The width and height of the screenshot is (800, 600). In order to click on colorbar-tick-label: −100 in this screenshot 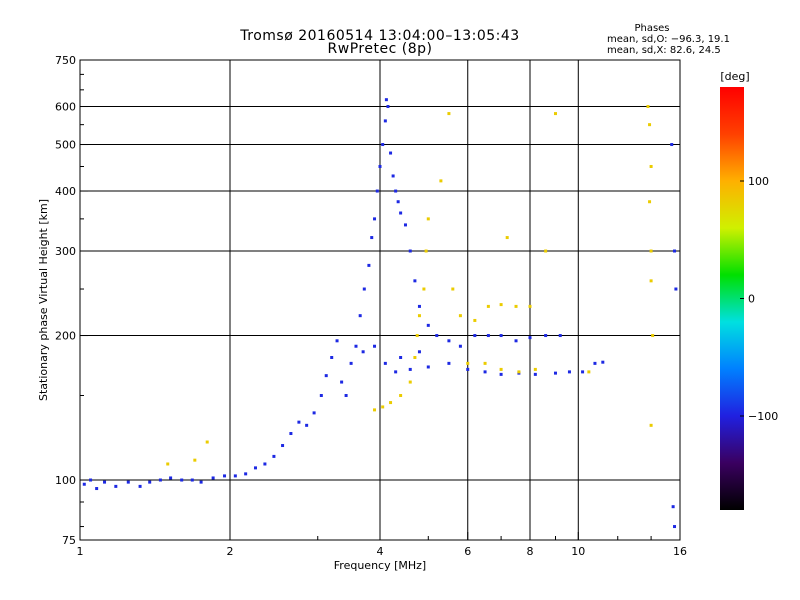, I will do `click(763, 416)`.